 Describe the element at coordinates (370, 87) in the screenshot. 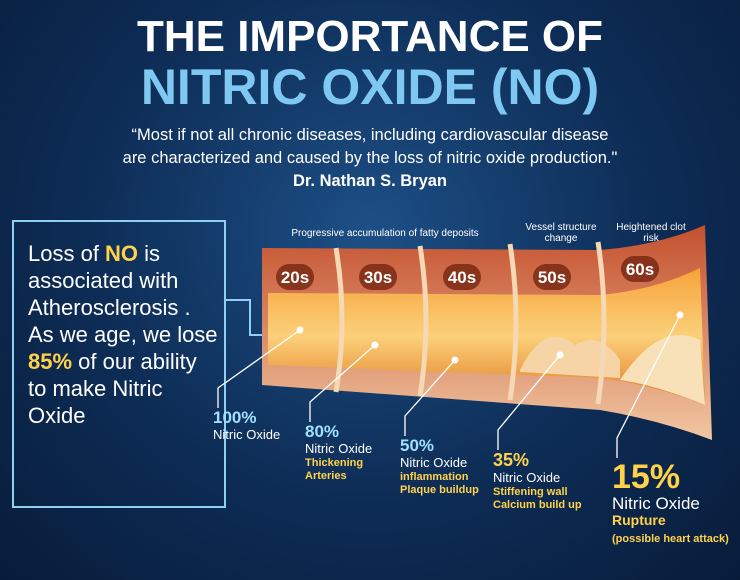

I see `title-line2: NITRIC OXIDE (NO)` at that location.